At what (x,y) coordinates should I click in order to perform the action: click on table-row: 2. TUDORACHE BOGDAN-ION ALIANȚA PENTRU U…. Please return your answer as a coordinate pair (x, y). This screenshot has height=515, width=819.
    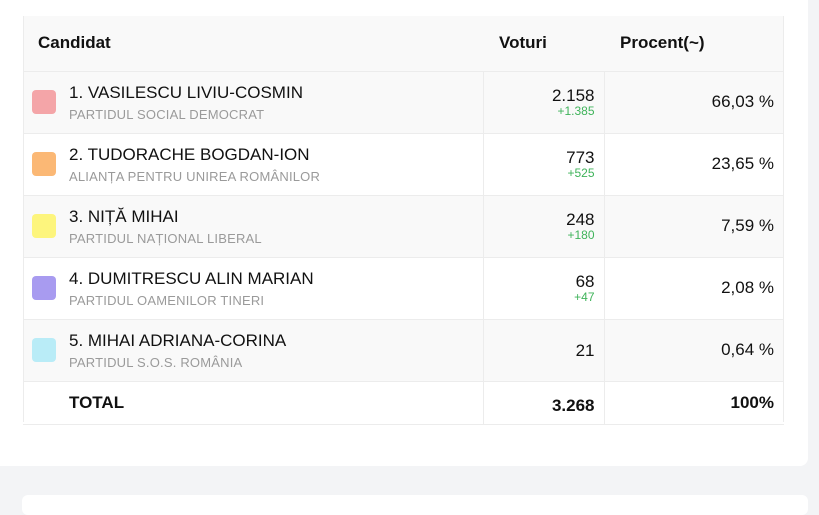
    Looking at the image, I should click on (403, 164).